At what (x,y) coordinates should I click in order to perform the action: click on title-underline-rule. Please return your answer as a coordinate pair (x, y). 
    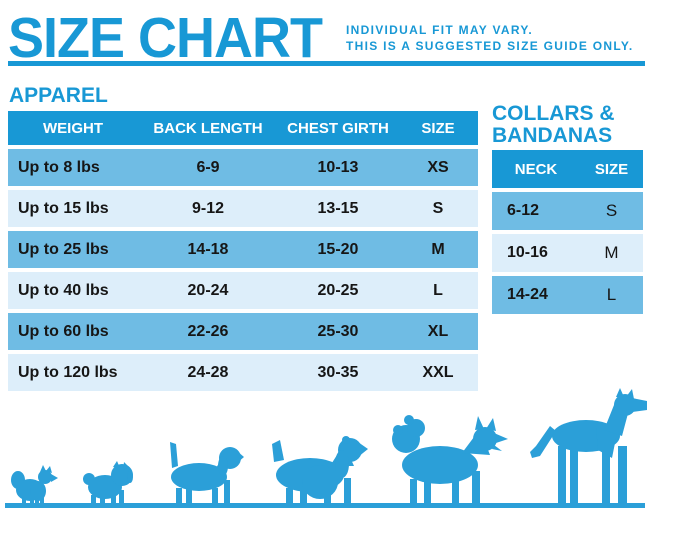
    Looking at the image, I should click on (326, 63).